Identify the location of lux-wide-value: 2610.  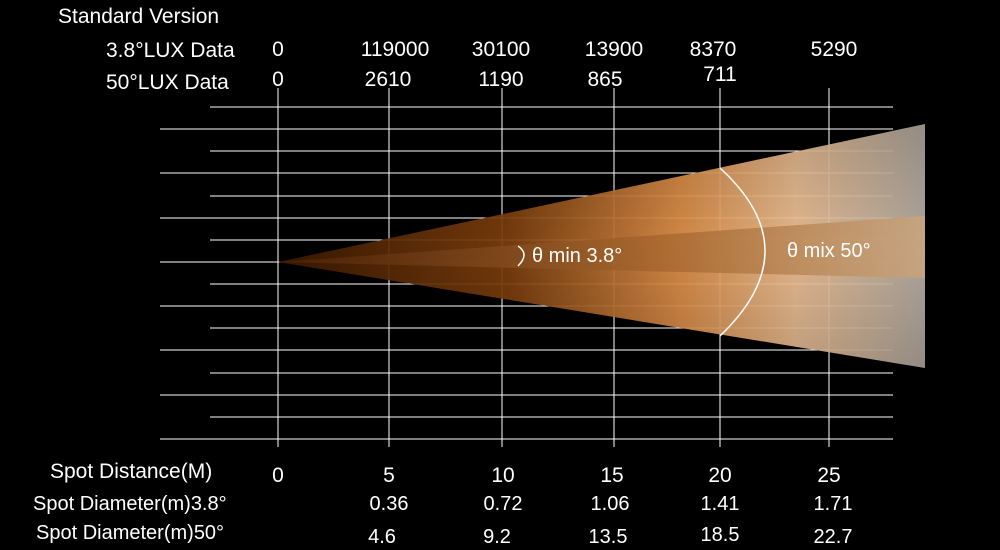
(388, 79).